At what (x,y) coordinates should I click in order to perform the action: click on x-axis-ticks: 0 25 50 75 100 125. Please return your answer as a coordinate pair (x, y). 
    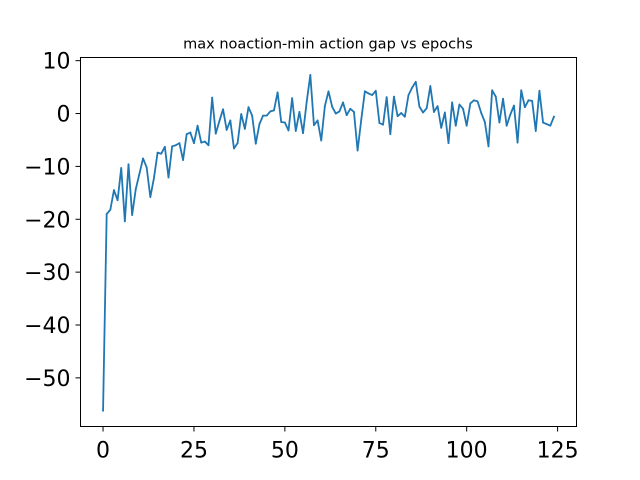
    Looking at the image, I should click on (337, 445).